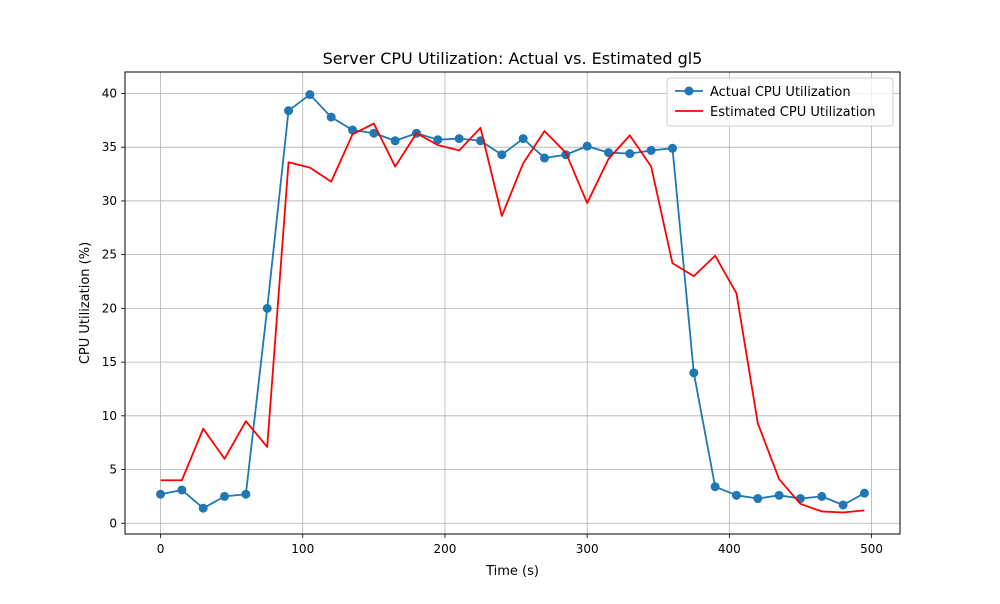  What do you see at coordinates (109, 201) in the screenshot?
I see `y-tick-label: 30` at bounding box center [109, 201].